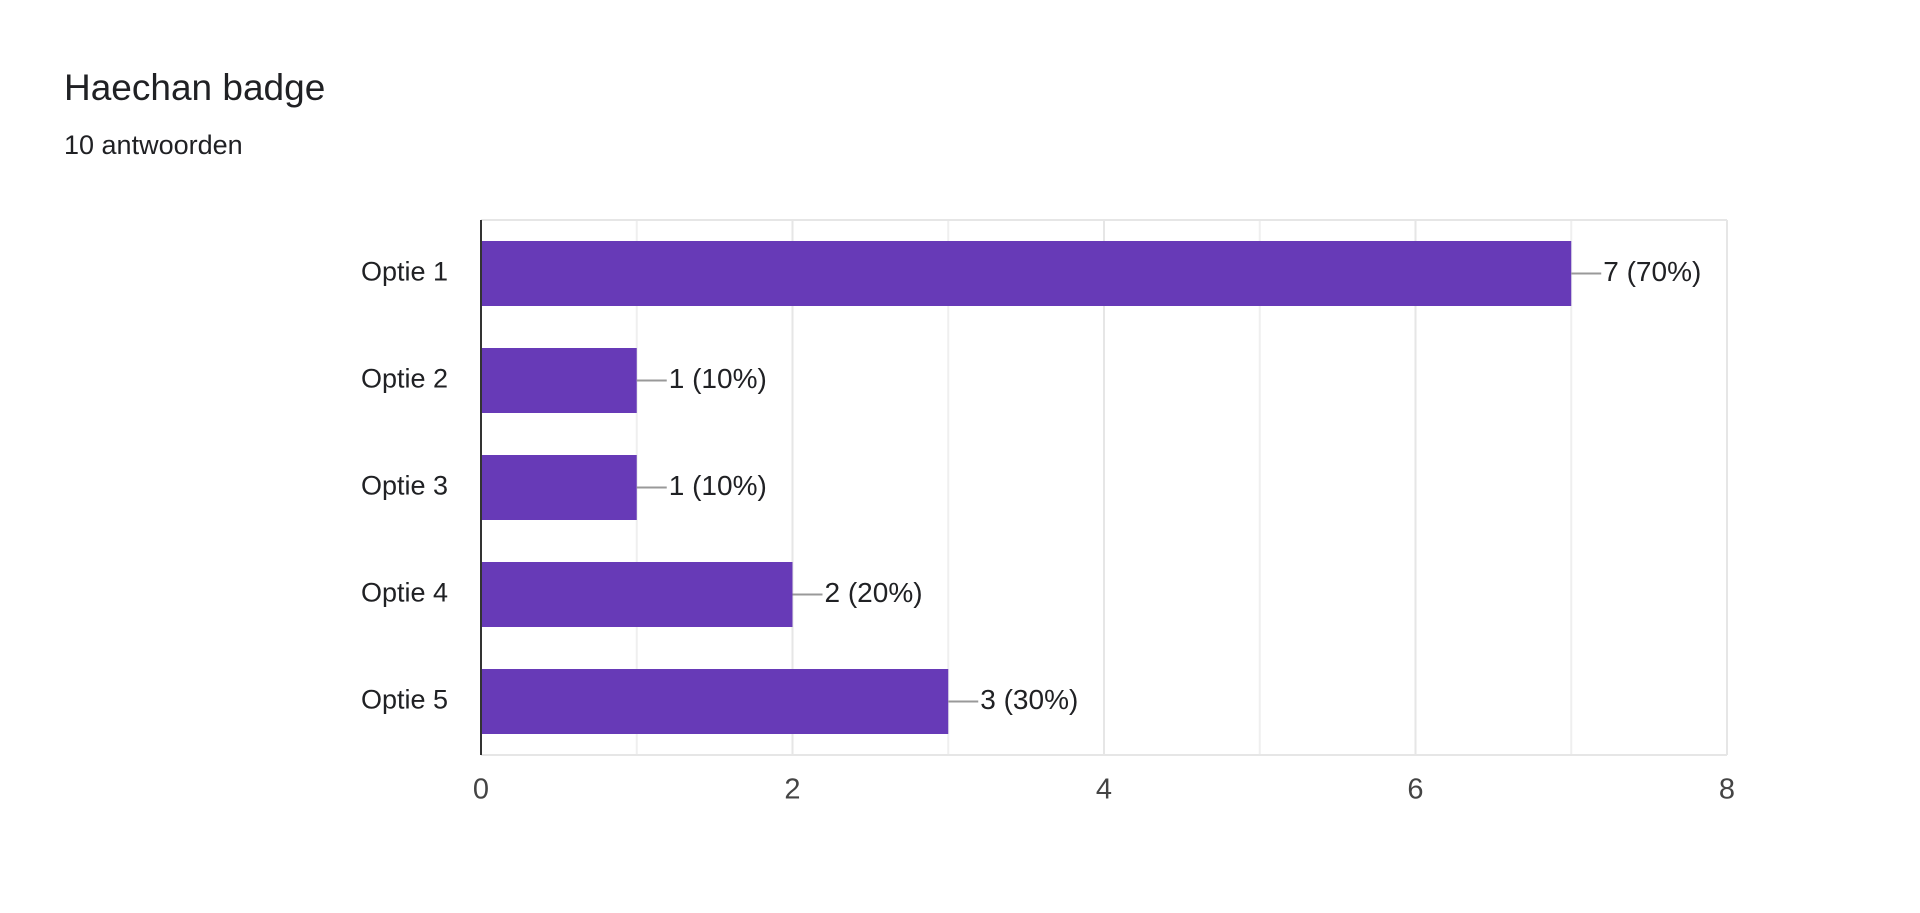 The width and height of the screenshot is (1920, 913). Describe the element at coordinates (1652, 271) in the screenshot. I see `value-label: 7 (70%)` at that location.